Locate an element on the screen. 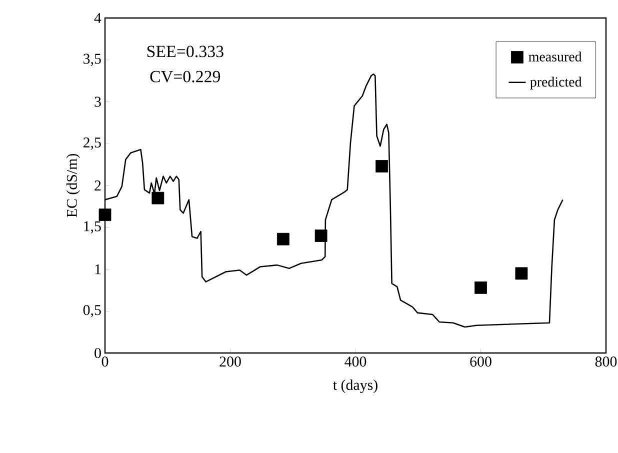 This screenshot has width=618, height=453. x-tick-label: 0 is located at coordinates (105, 361).